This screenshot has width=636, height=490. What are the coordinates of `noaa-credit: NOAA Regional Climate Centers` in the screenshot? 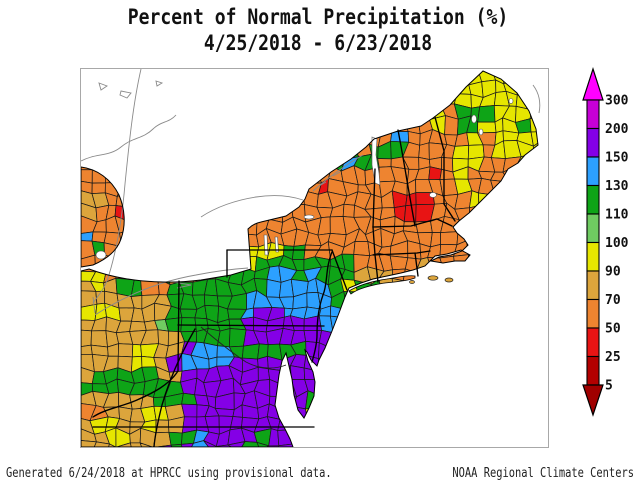 It's located at (543, 473).